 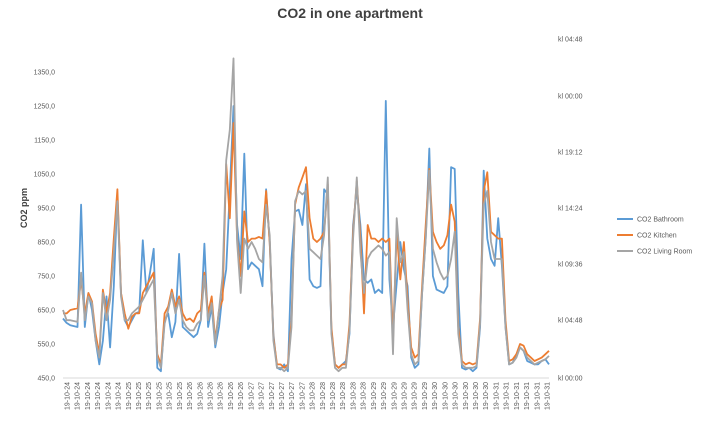 What do you see at coordinates (24, 208) in the screenshot?
I see `y-axis-label: CO2 ppm` at bounding box center [24, 208].